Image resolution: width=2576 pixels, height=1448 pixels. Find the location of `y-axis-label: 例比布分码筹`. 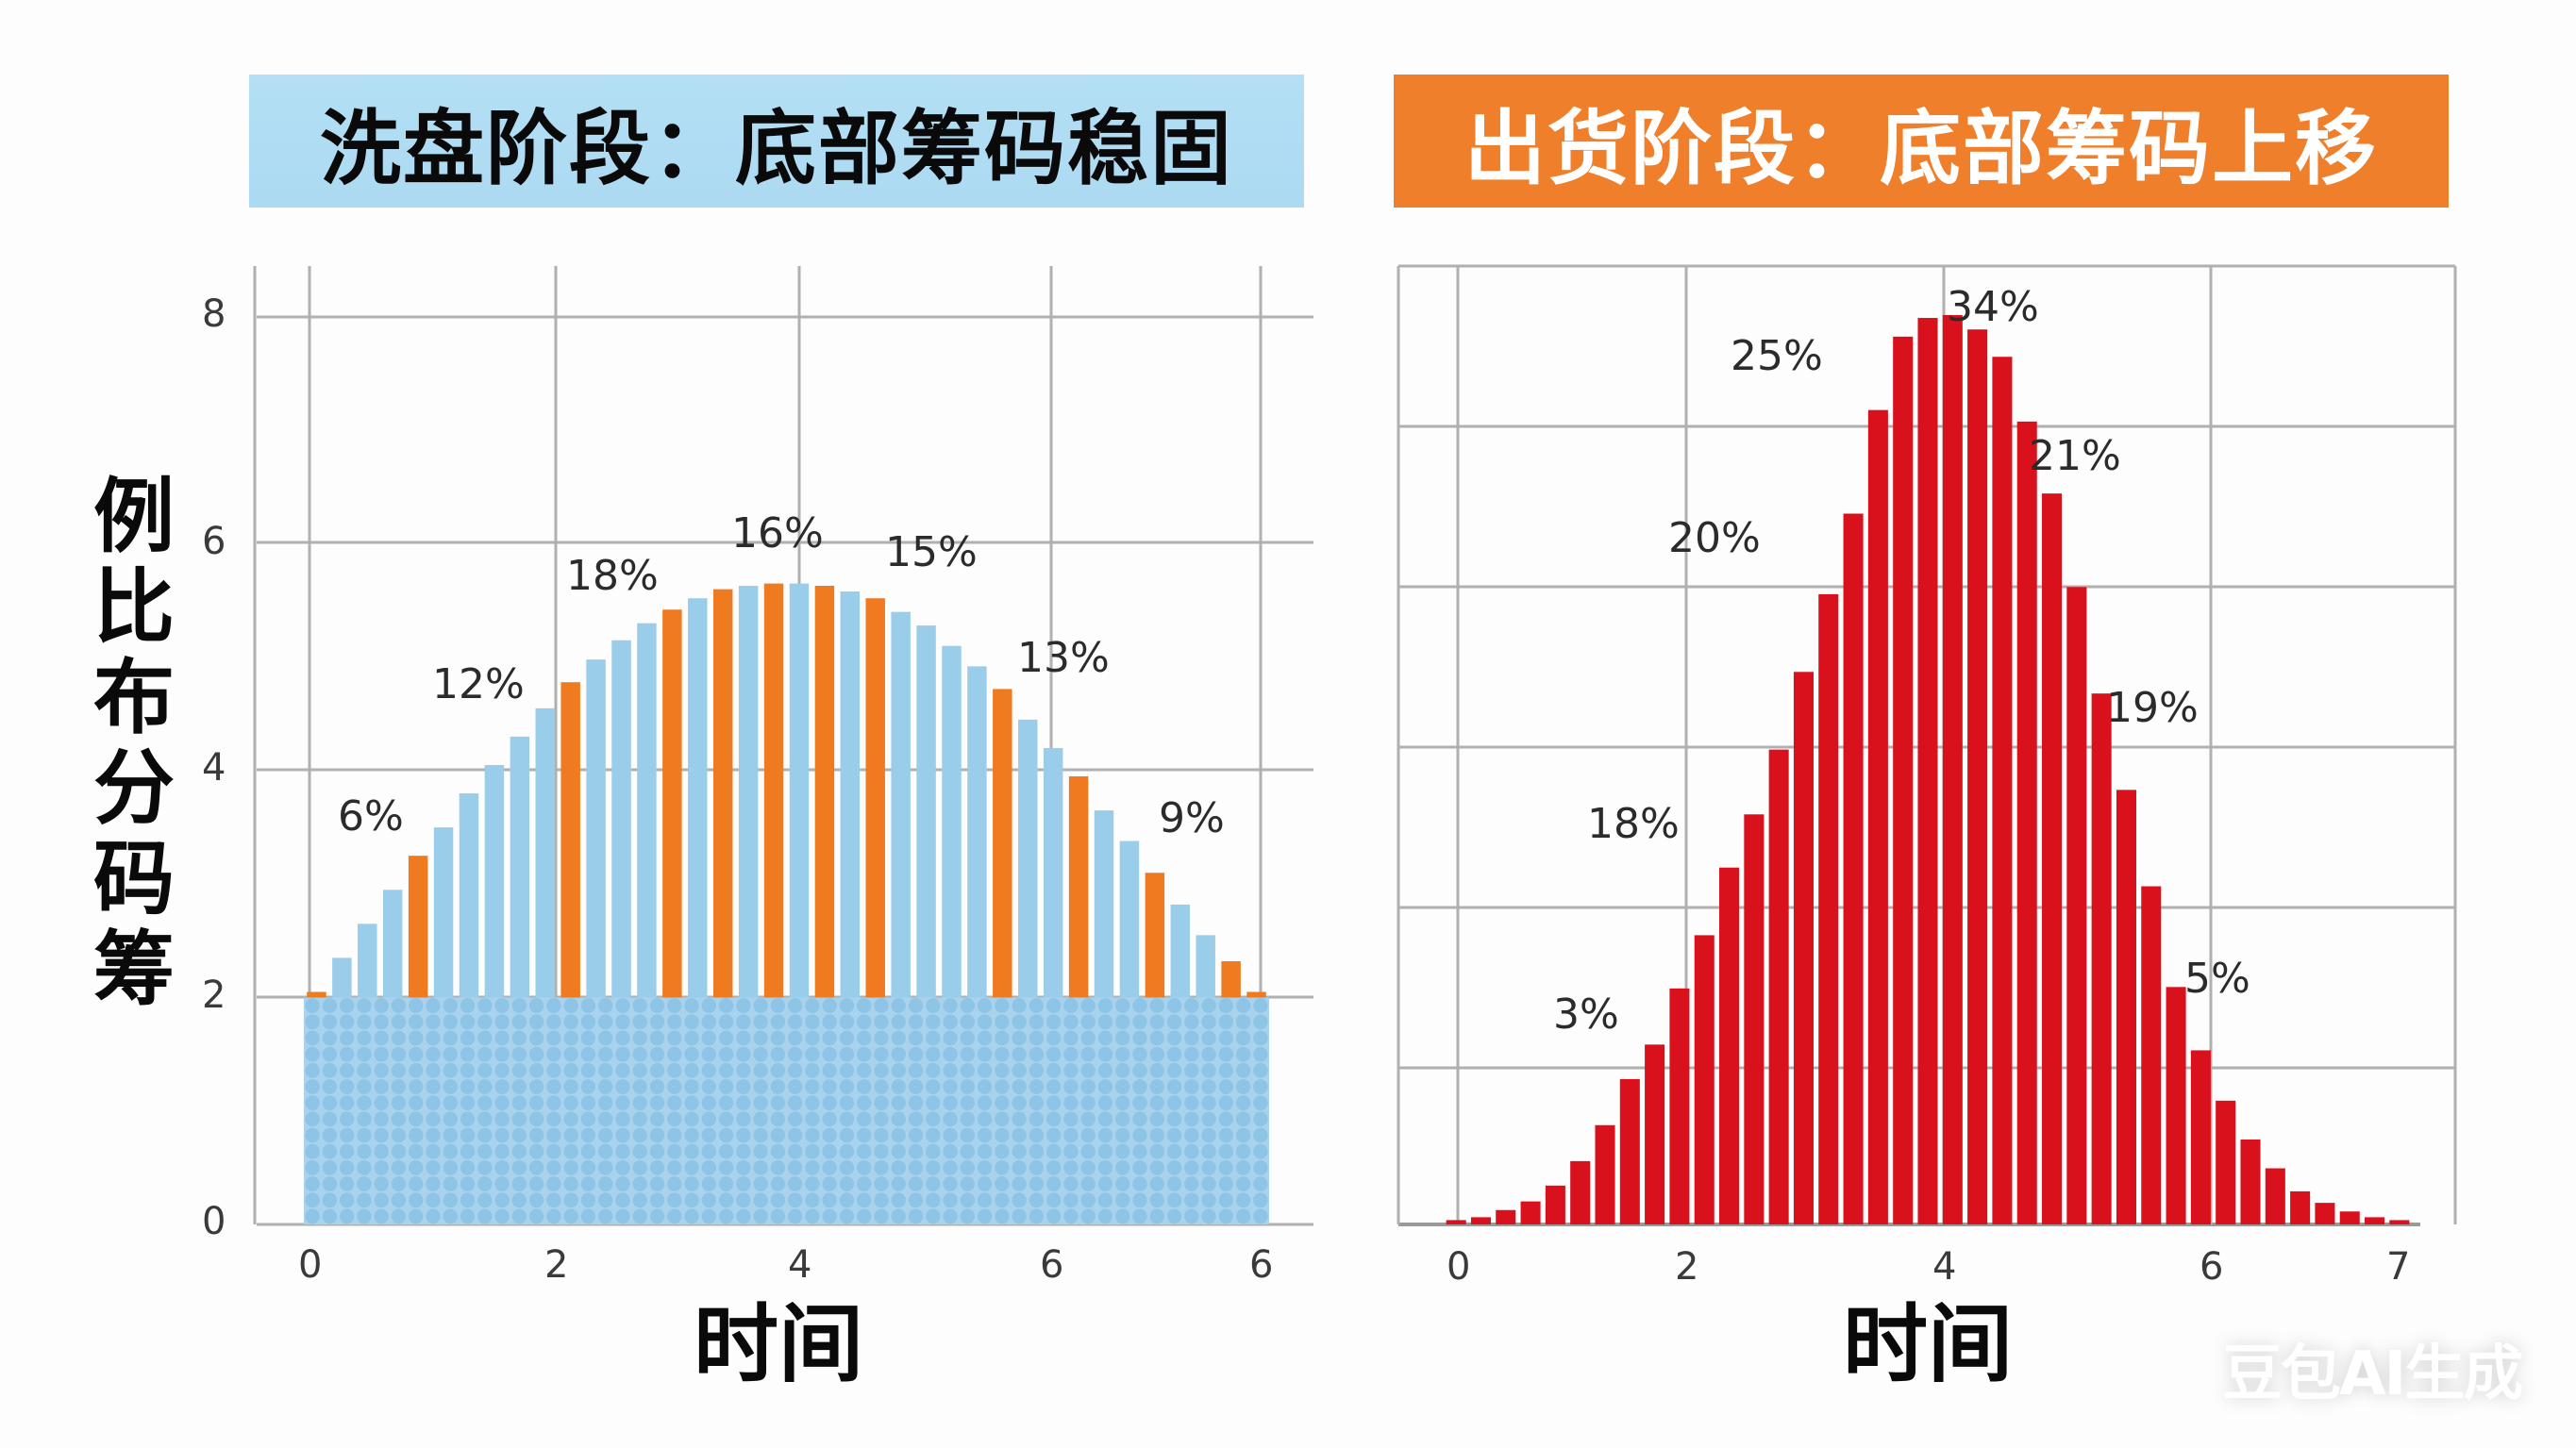

y-axis-label: 例比布分码筹 is located at coordinates (134, 743).